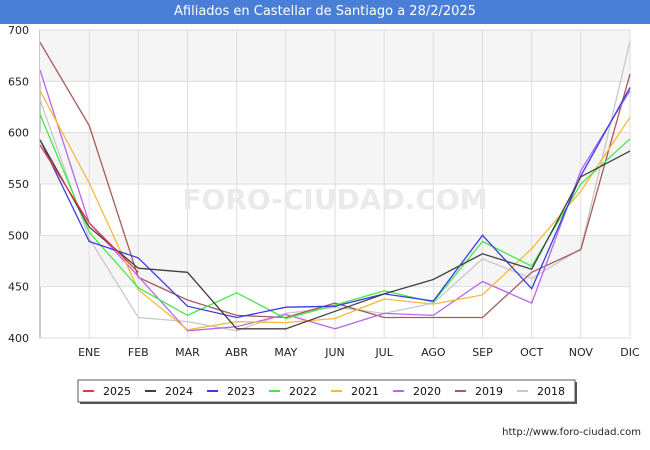  I want to click on x-tick-label: JUL, so click(383, 352).